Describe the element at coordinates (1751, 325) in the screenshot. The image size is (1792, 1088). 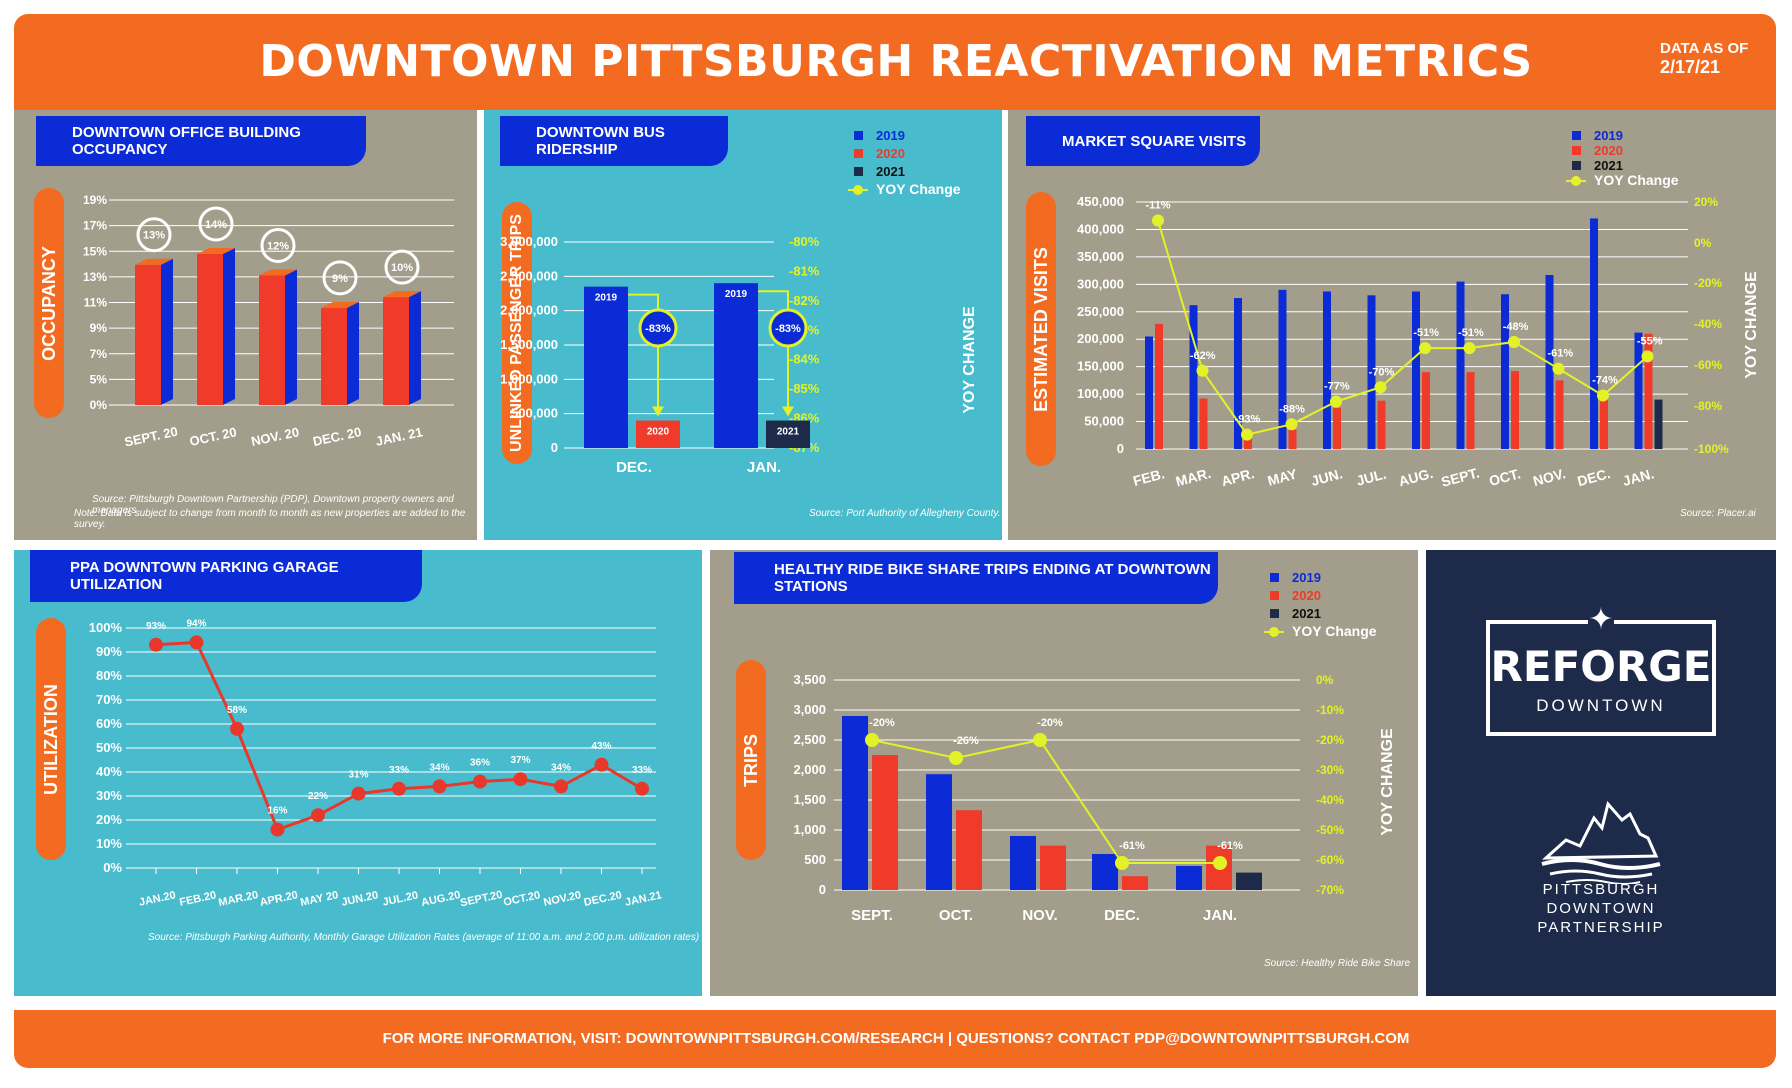
I see `market-y2label: YOY CHANGE` at that location.